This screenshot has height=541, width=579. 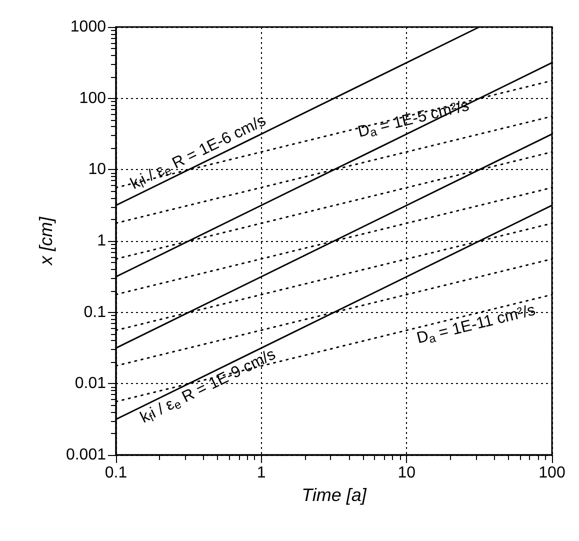 I want to click on text: Da = 1E-11 cm²/s, so click(x=476, y=325).